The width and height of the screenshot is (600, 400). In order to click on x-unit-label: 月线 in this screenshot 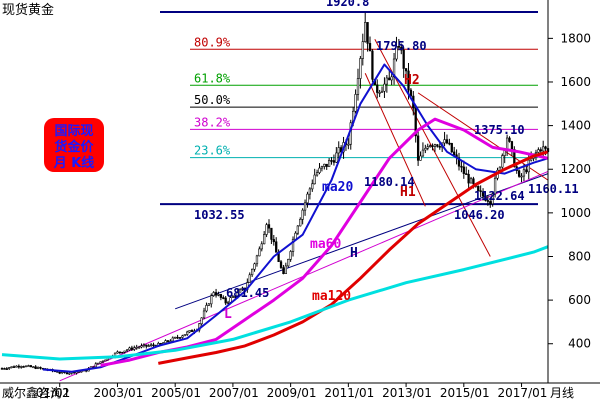, I will do `click(562, 393)`.